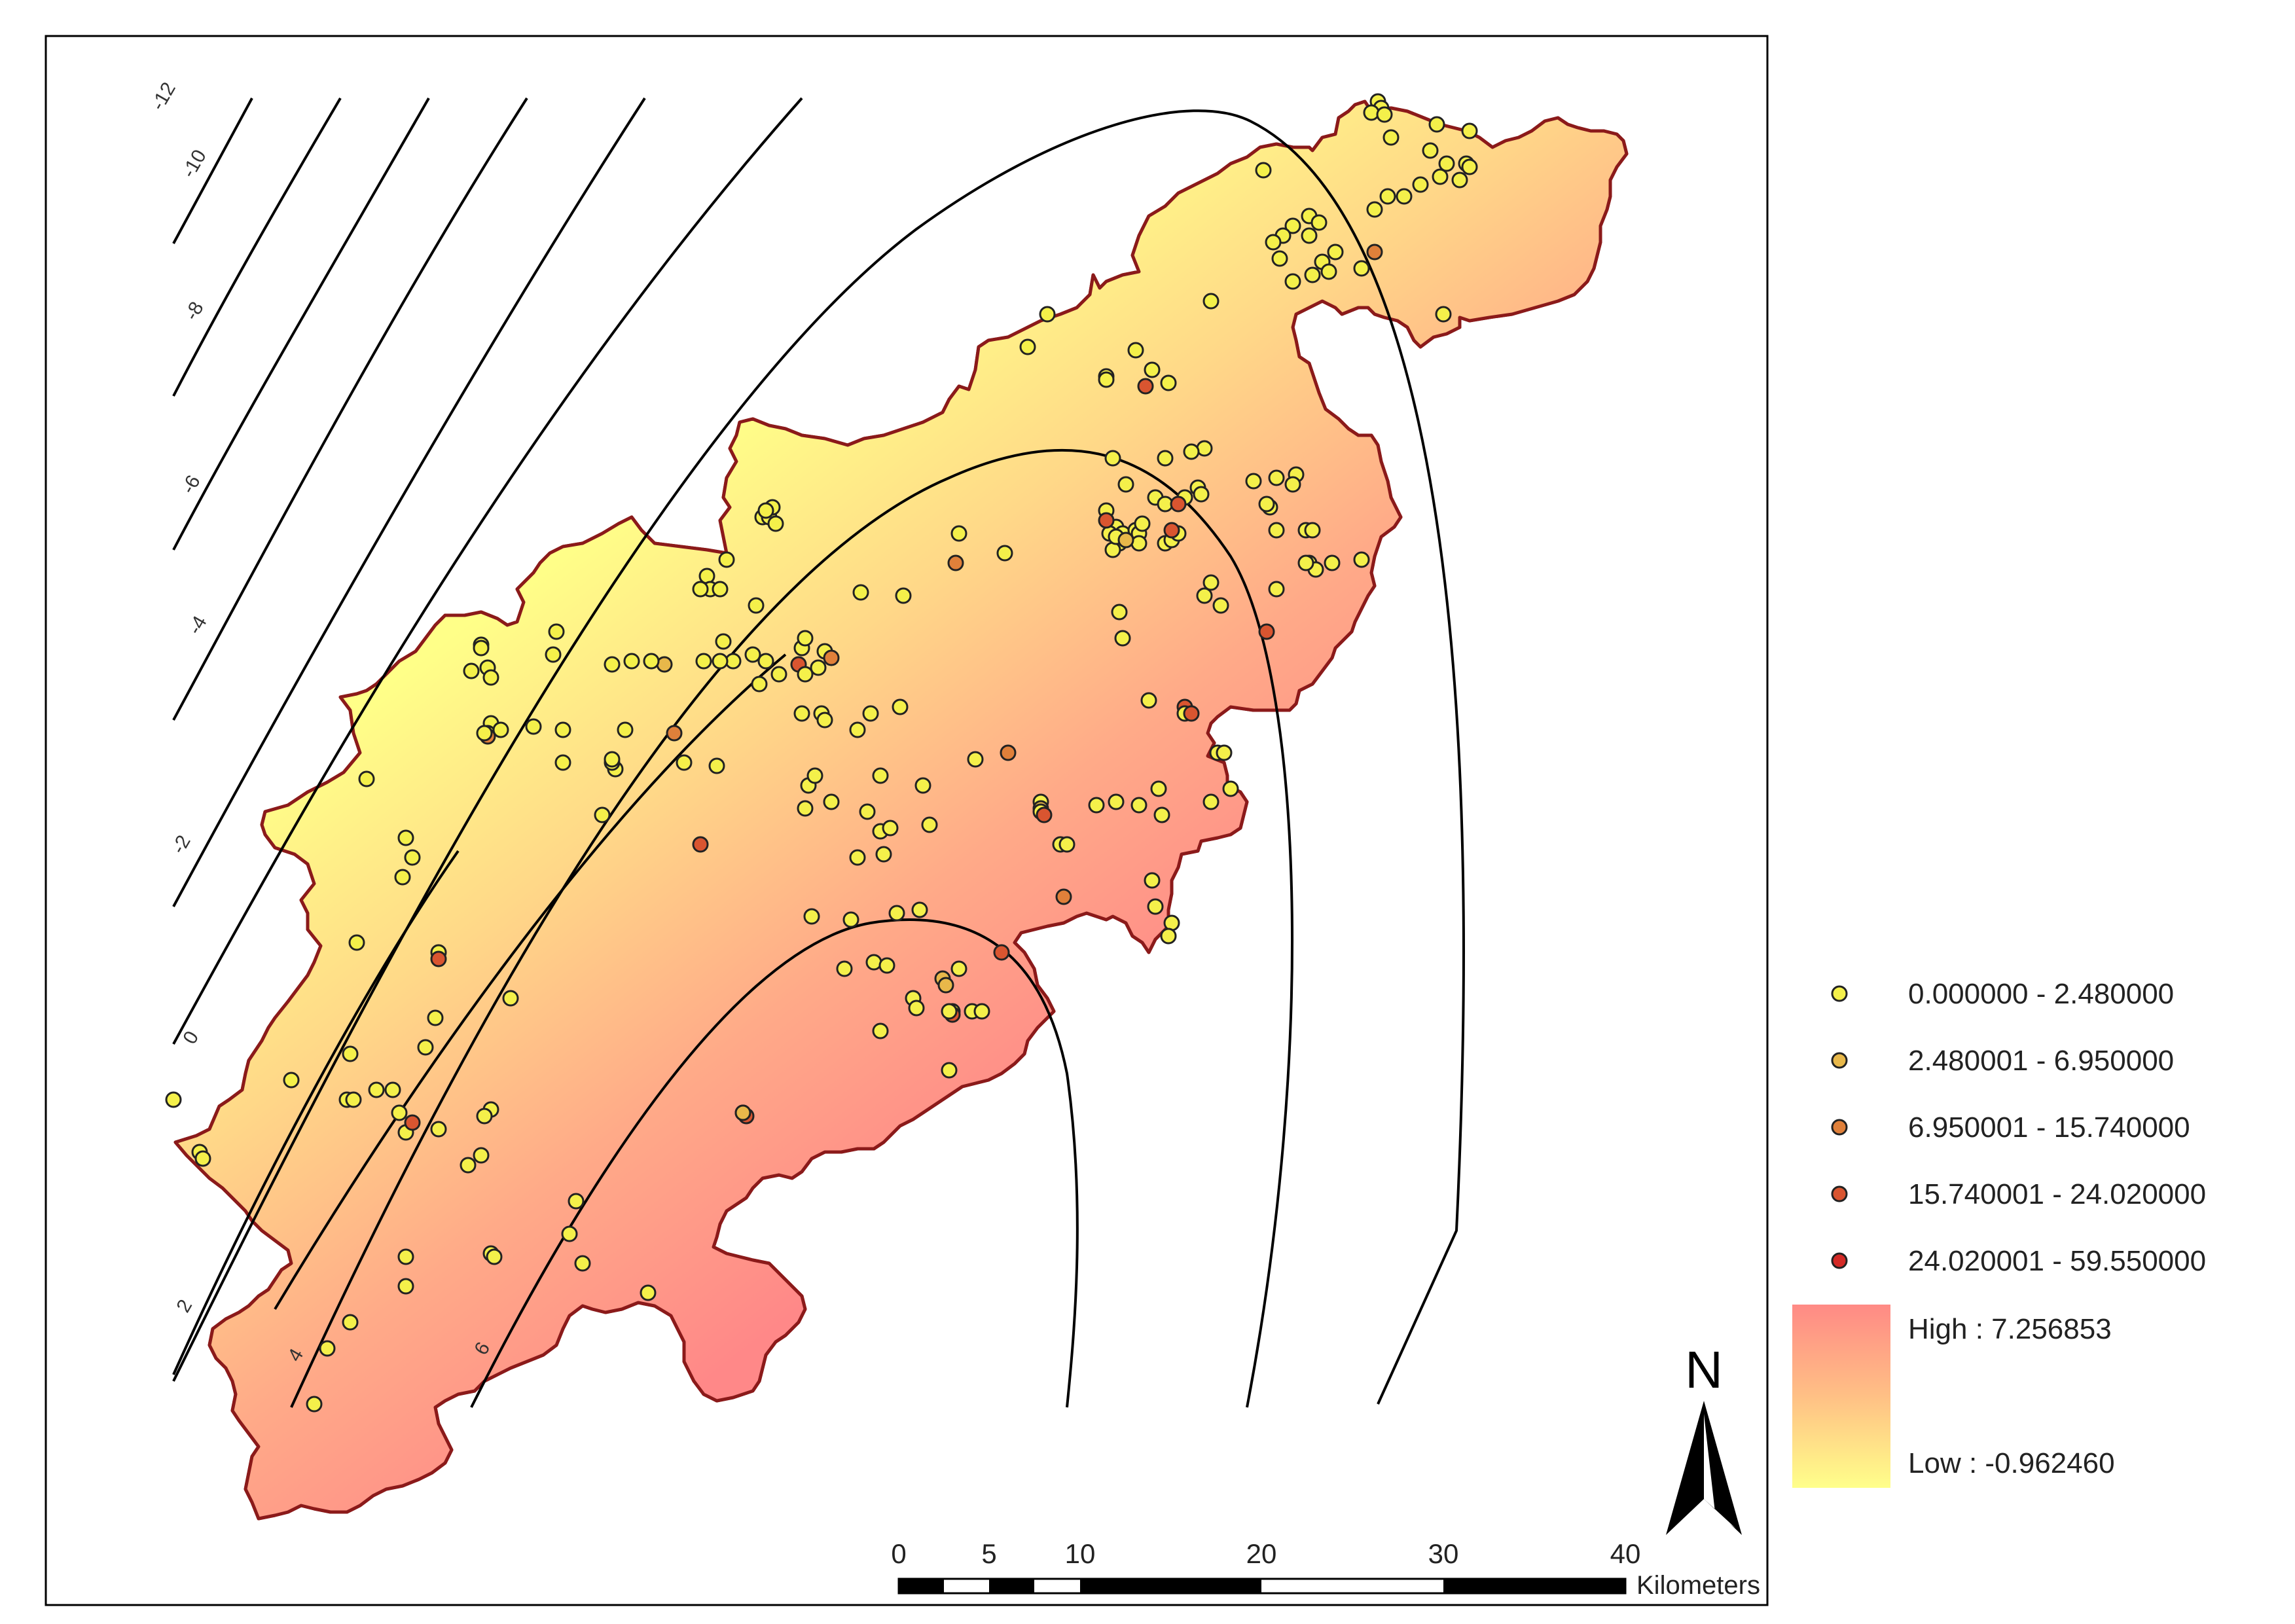 The height and width of the screenshot is (1624, 2295). I want to click on scale-bar-tick: 40, so click(1626, 1553).